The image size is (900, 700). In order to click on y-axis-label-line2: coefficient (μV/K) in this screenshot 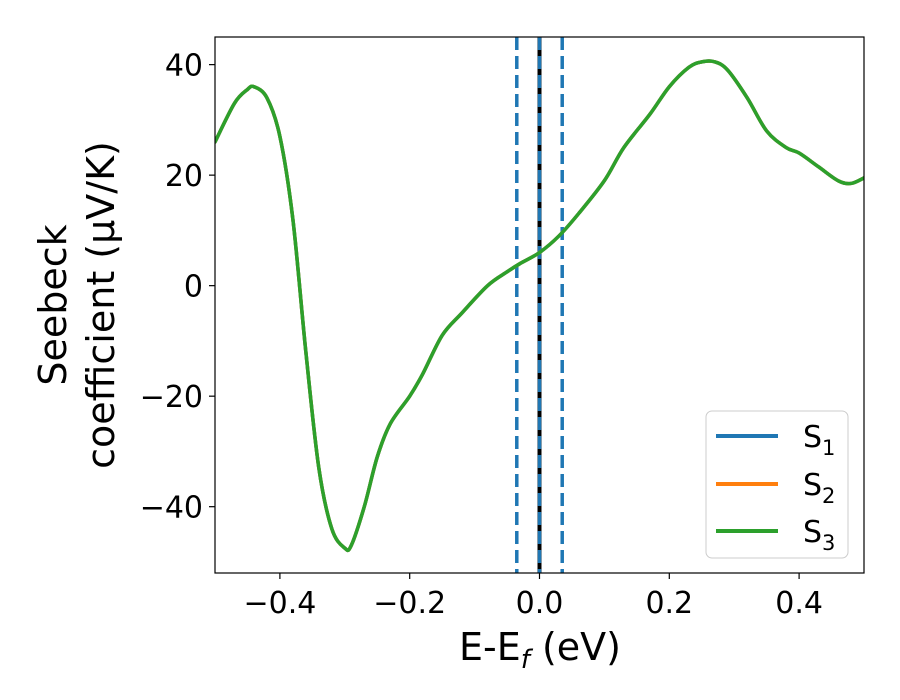, I will do `click(101, 305)`.